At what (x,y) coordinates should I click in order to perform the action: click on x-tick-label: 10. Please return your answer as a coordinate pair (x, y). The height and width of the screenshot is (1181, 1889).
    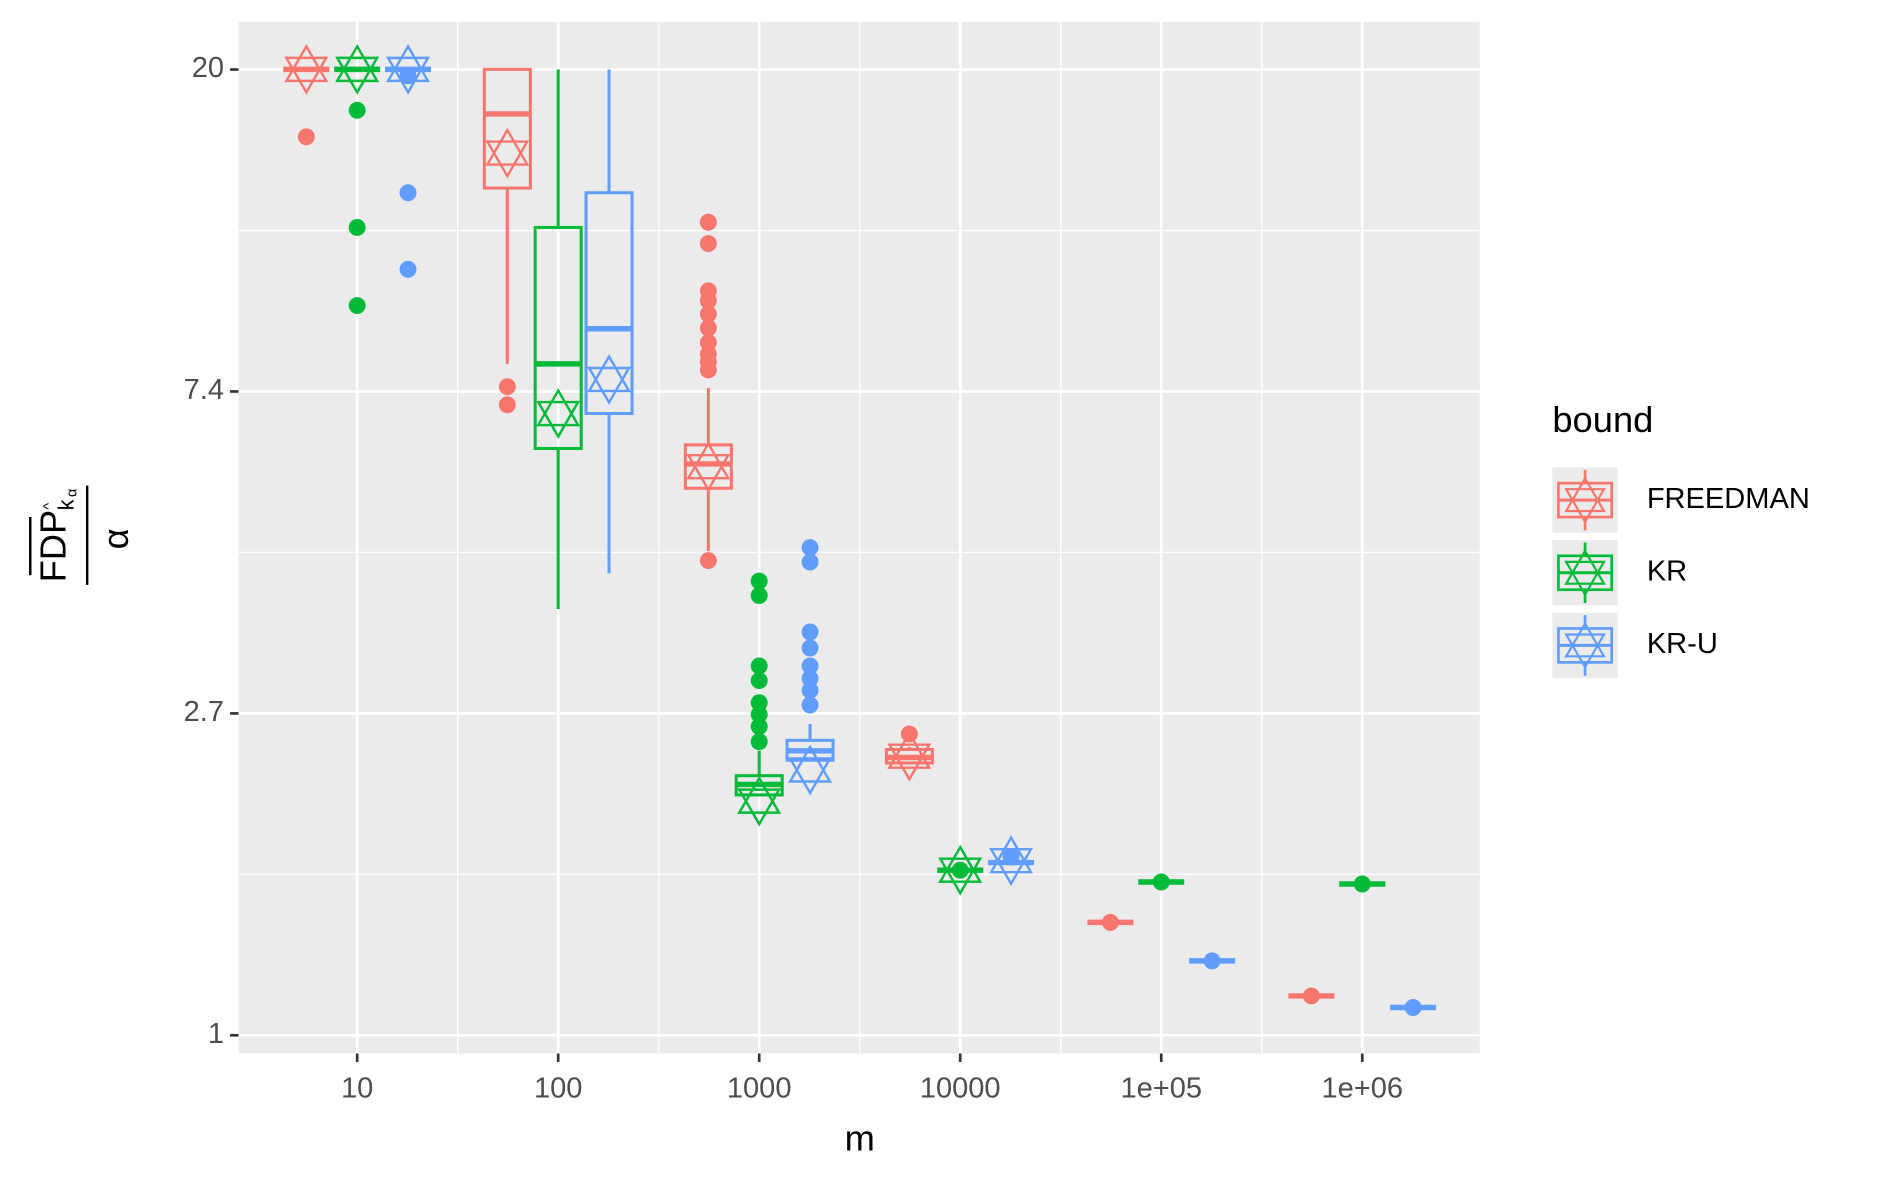
    Looking at the image, I should click on (357, 1088).